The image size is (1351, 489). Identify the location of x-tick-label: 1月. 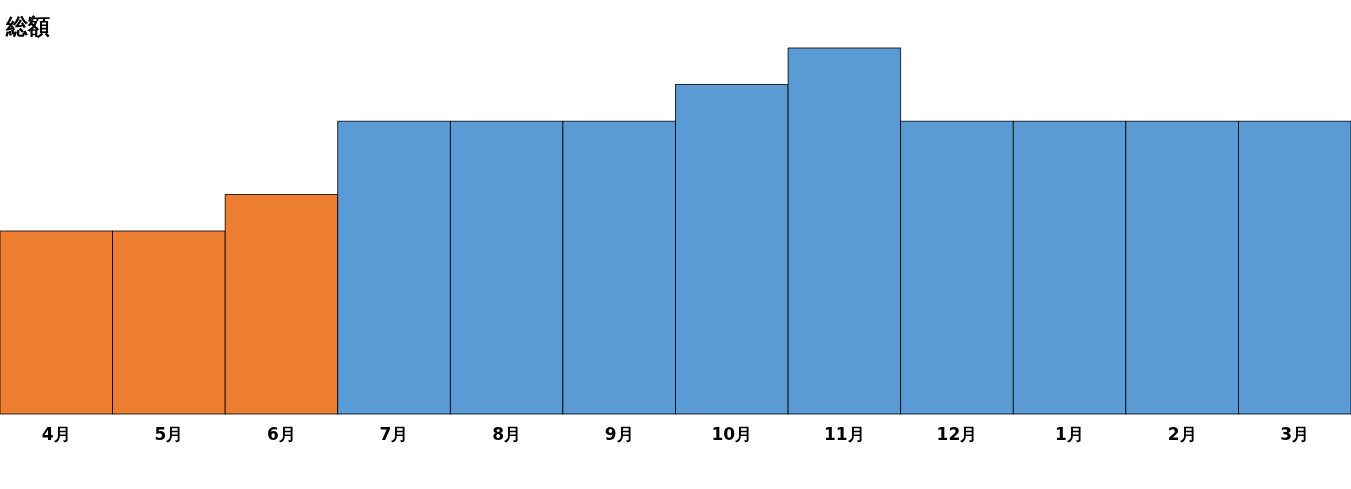
(1069, 434).